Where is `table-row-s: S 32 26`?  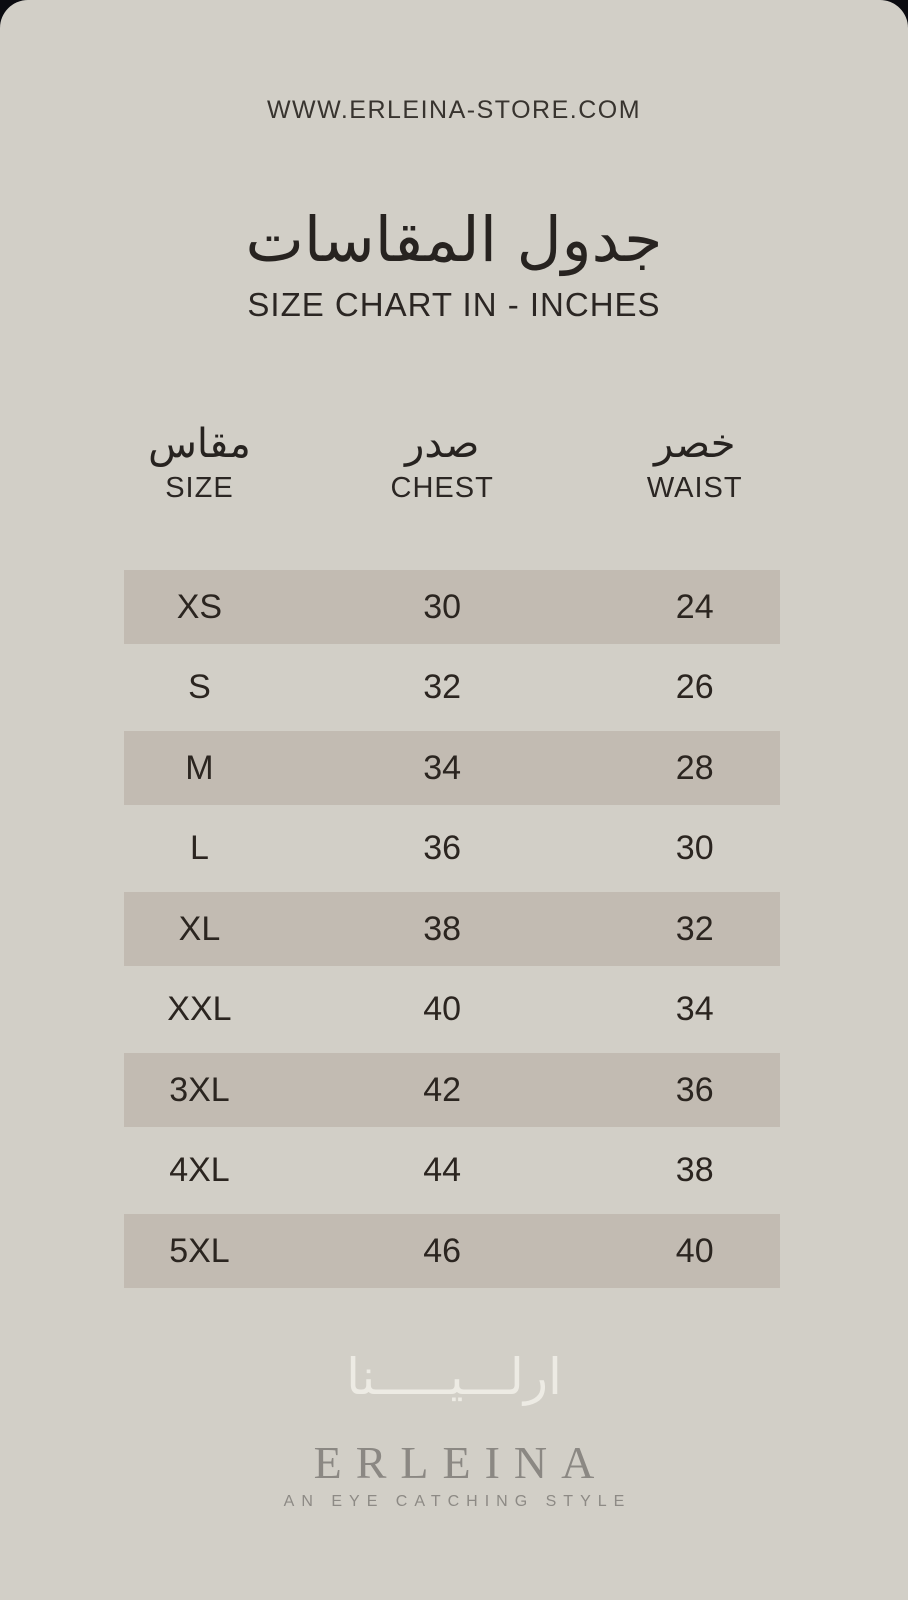
table-row-s: S 32 26 is located at coordinates (452, 687).